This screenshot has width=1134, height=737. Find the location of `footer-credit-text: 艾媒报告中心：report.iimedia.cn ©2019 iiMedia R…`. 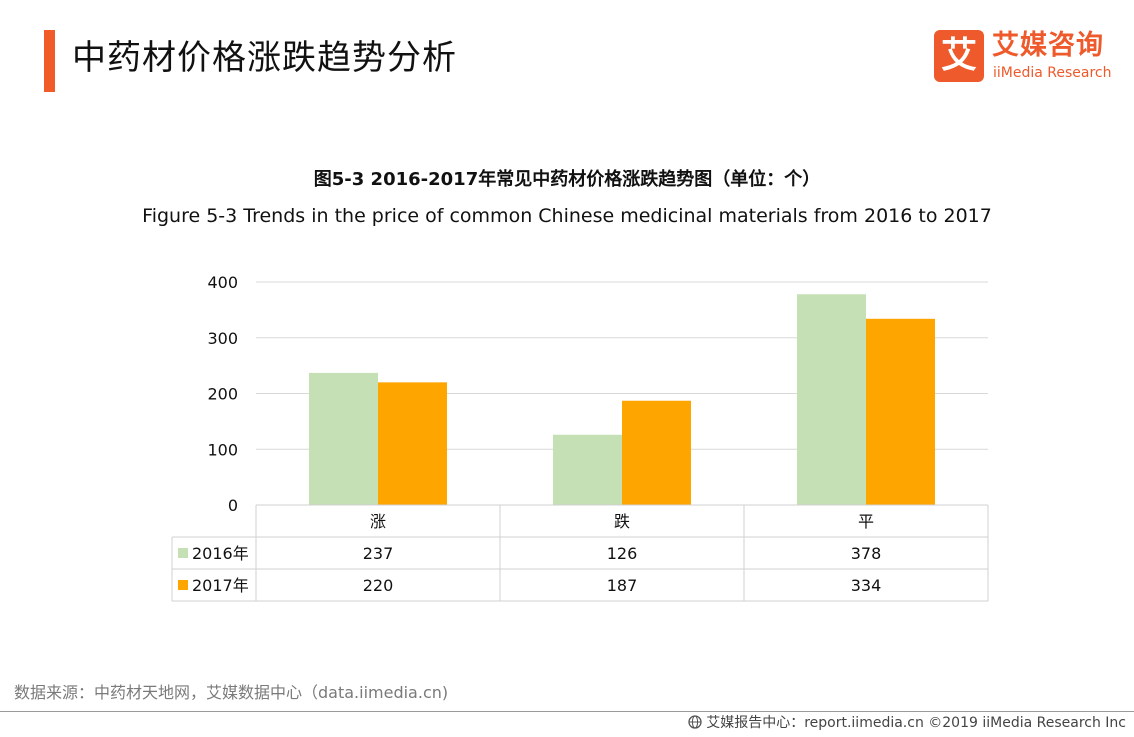

footer-credit-text: 艾媒报告中心：report.iimedia.cn ©2019 iiMedia R… is located at coordinates (916, 723).